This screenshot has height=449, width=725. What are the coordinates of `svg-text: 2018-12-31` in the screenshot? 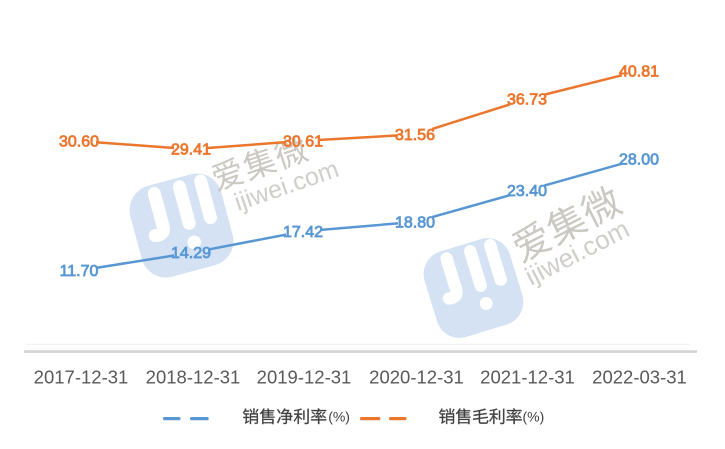 It's located at (193, 377).